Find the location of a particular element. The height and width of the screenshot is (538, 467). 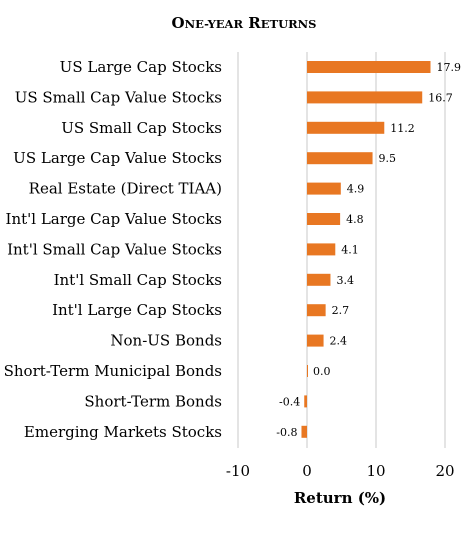

value-label-5: 4.8 is located at coordinates (355, 219).